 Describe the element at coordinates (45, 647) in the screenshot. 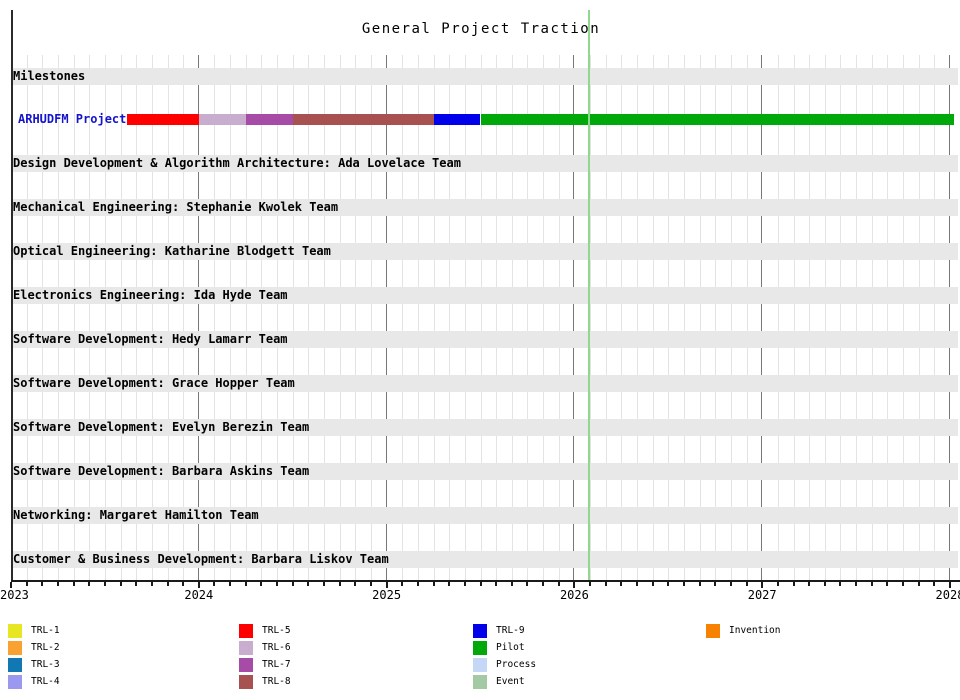

I see `legend-label: TRL-2` at that location.